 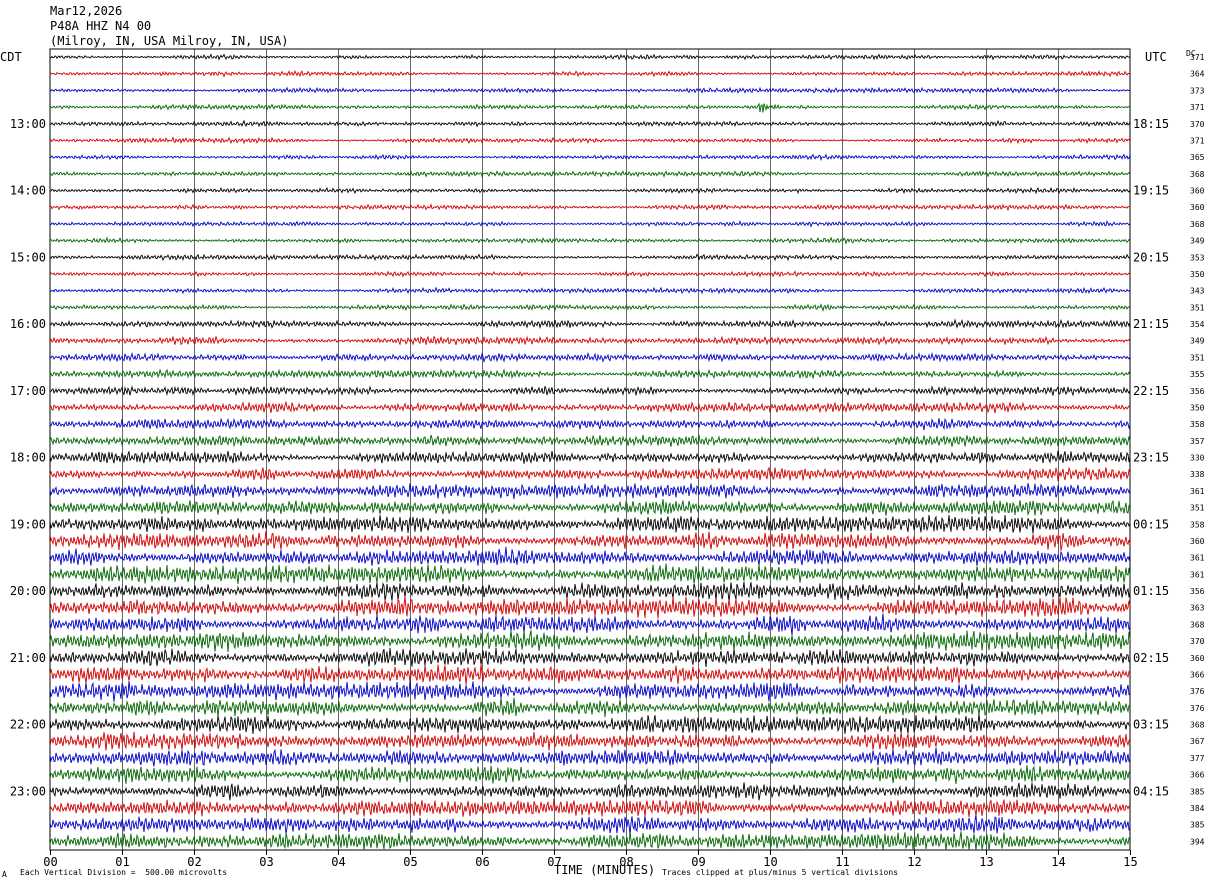 I want to click on left-hour-label: 22:00, so click(x=28, y=725).